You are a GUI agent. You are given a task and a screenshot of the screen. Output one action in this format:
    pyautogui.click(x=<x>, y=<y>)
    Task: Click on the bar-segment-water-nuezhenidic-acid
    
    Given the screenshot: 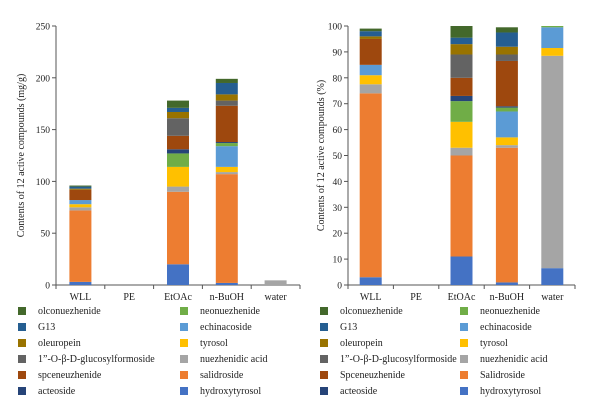 What is the action you would take?
    pyautogui.click(x=552, y=162)
    